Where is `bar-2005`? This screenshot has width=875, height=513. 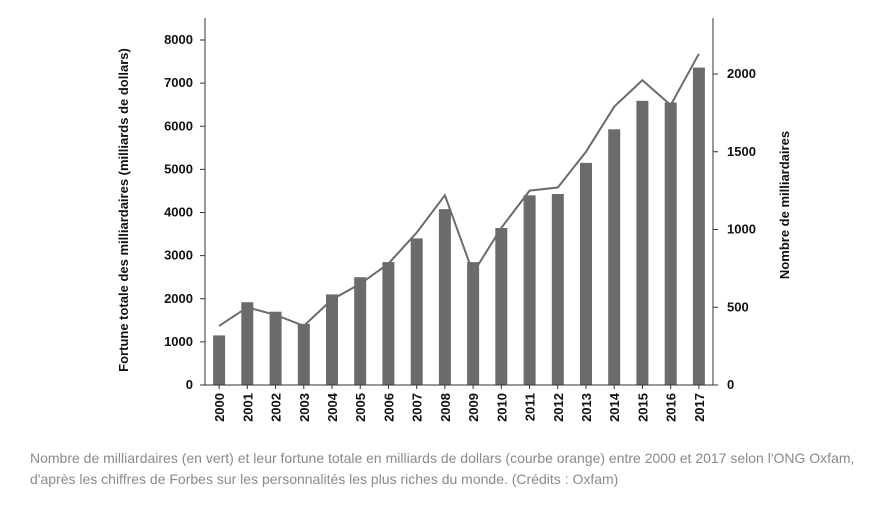 bar-2005 is located at coordinates (360, 331).